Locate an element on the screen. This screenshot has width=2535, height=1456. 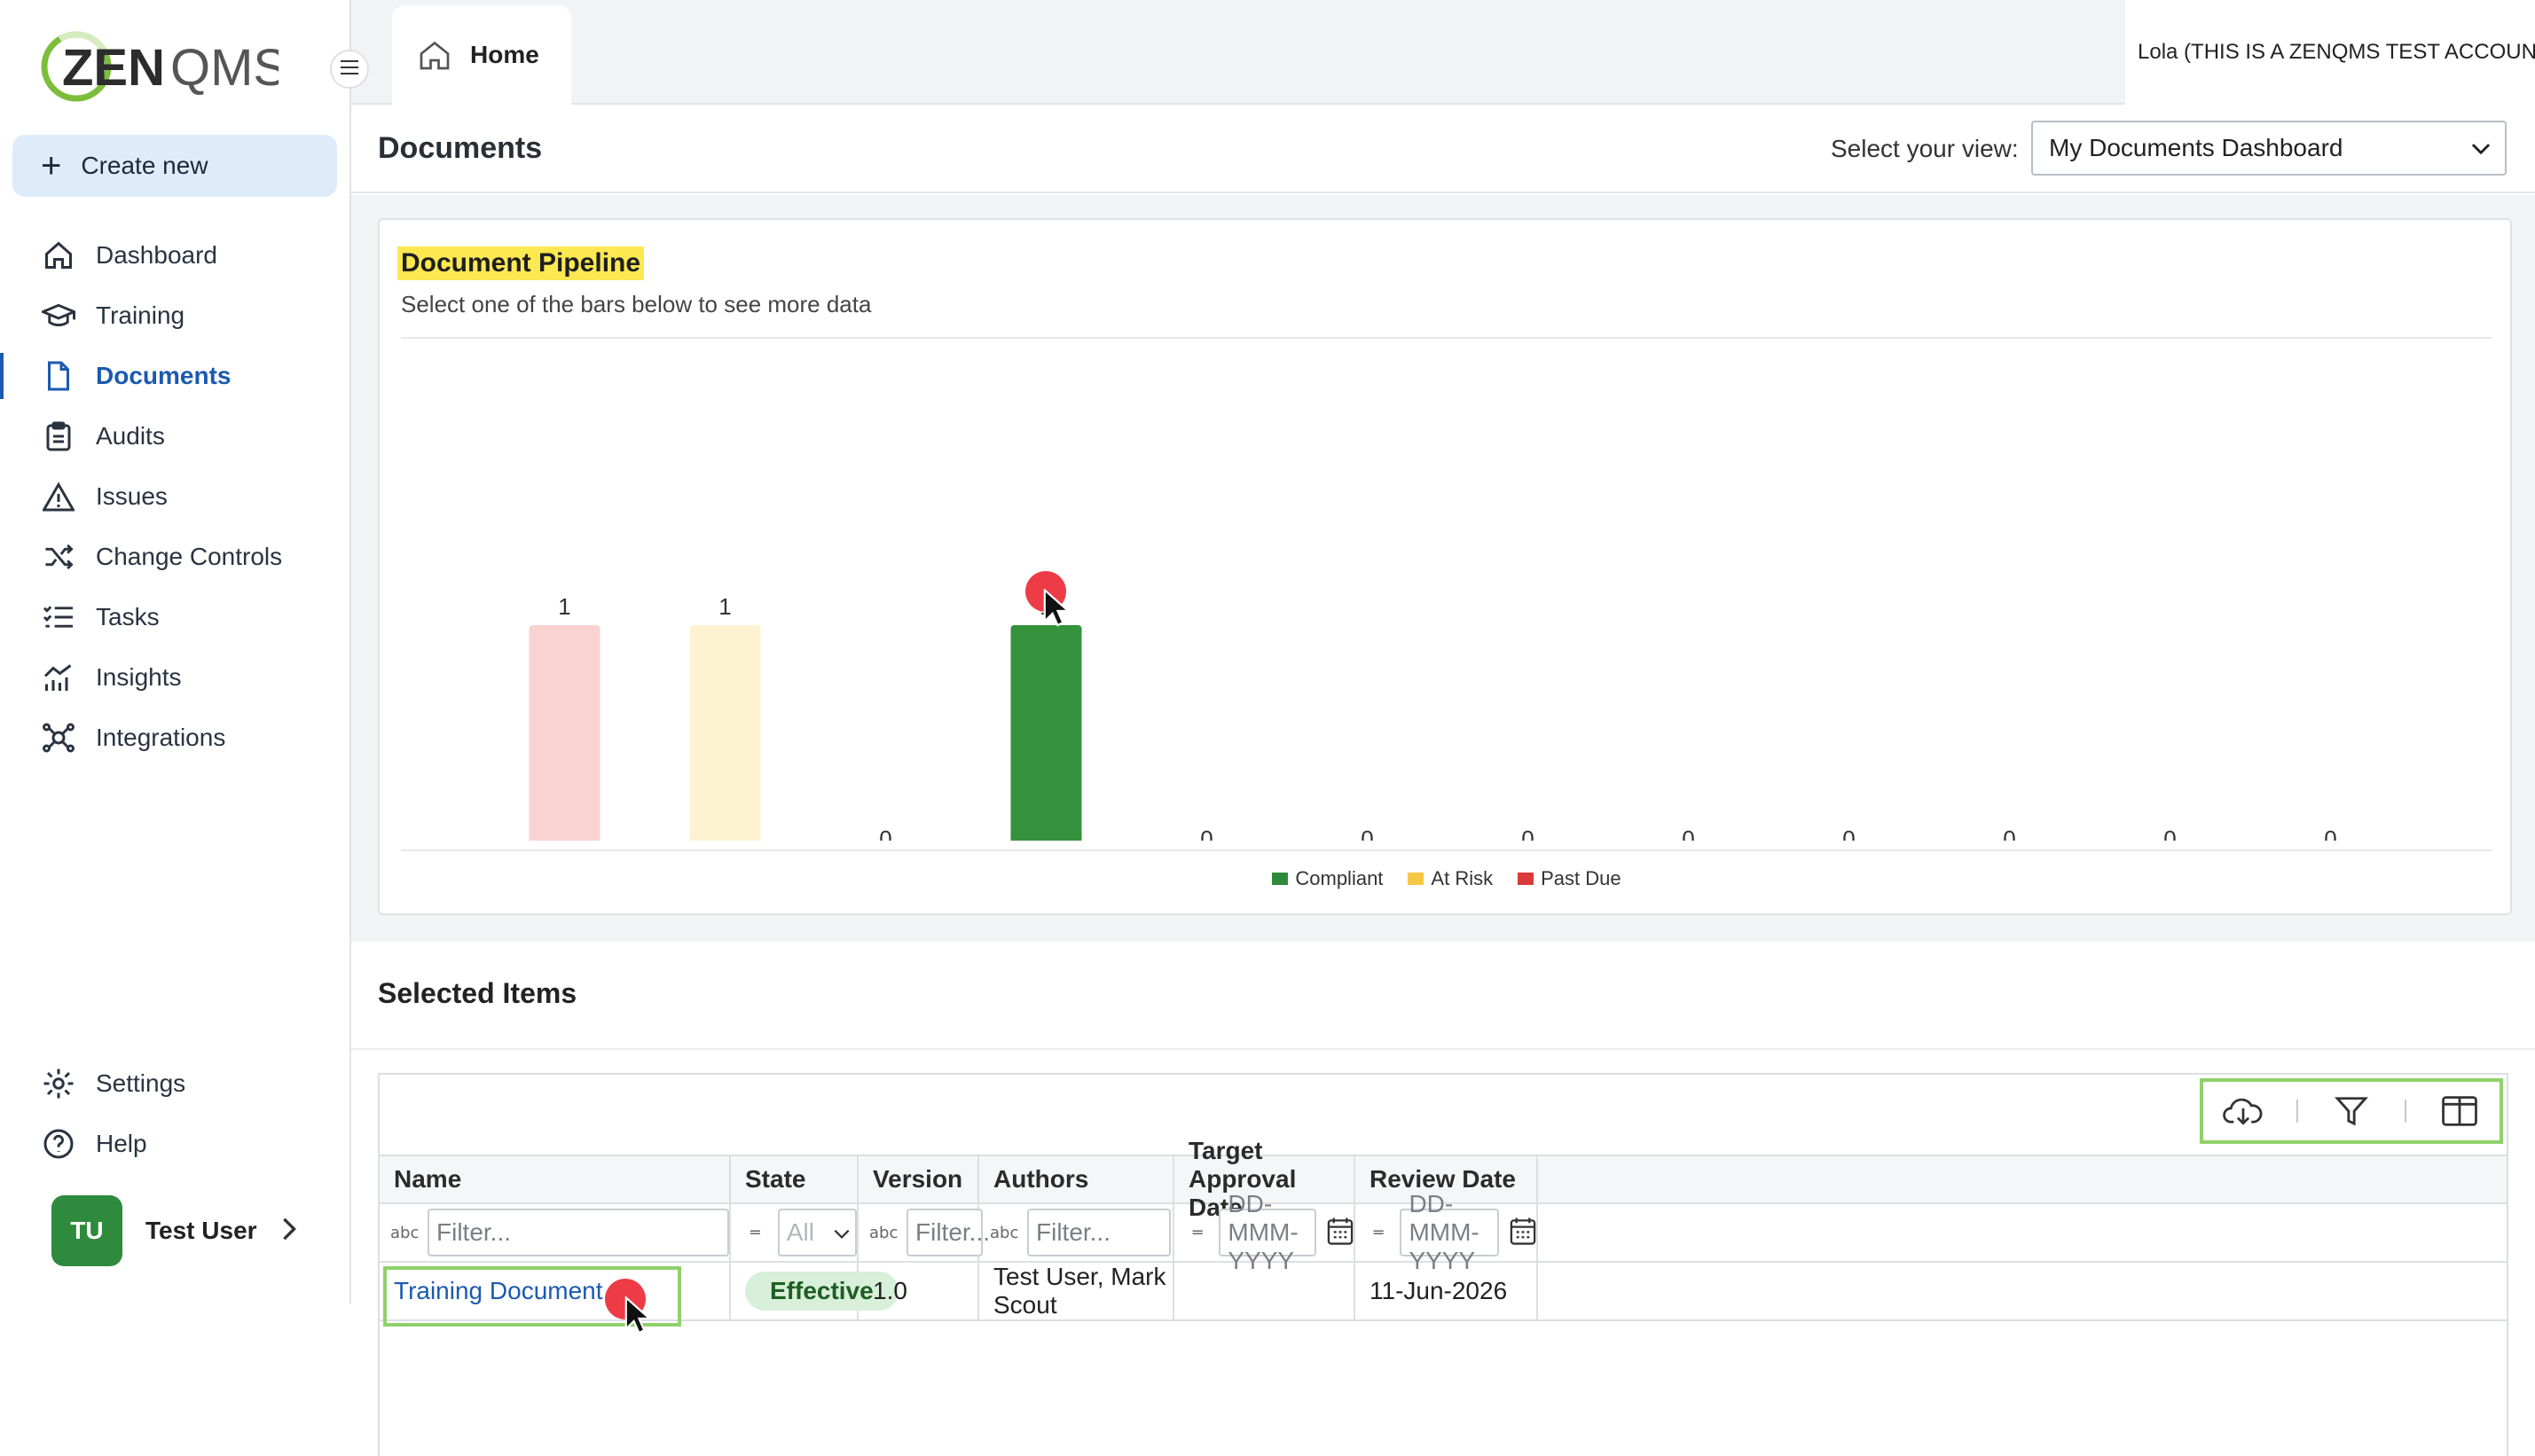
sidebar-item-label: Help is located at coordinates (121, 1143).